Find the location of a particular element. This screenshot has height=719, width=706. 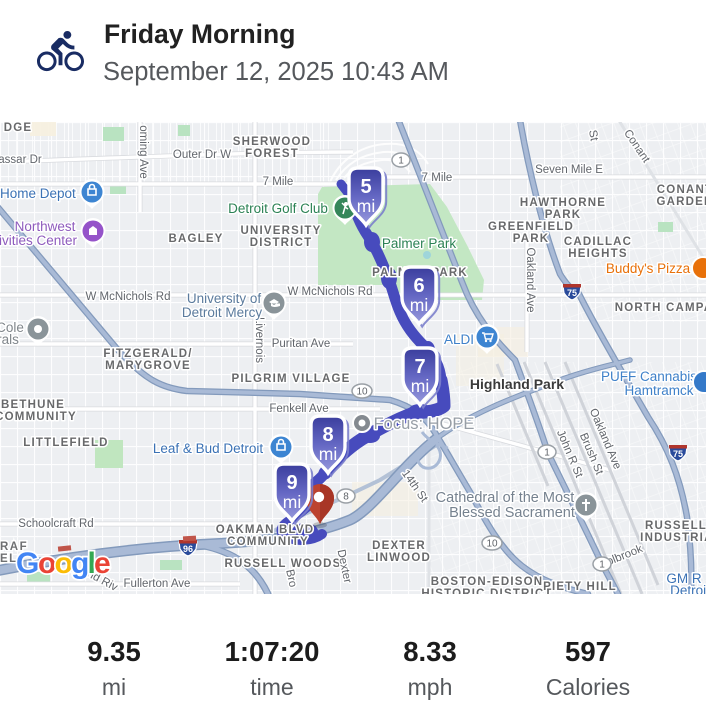

svg-text: Detroit Golf Club is located at coordinates (278, 208).